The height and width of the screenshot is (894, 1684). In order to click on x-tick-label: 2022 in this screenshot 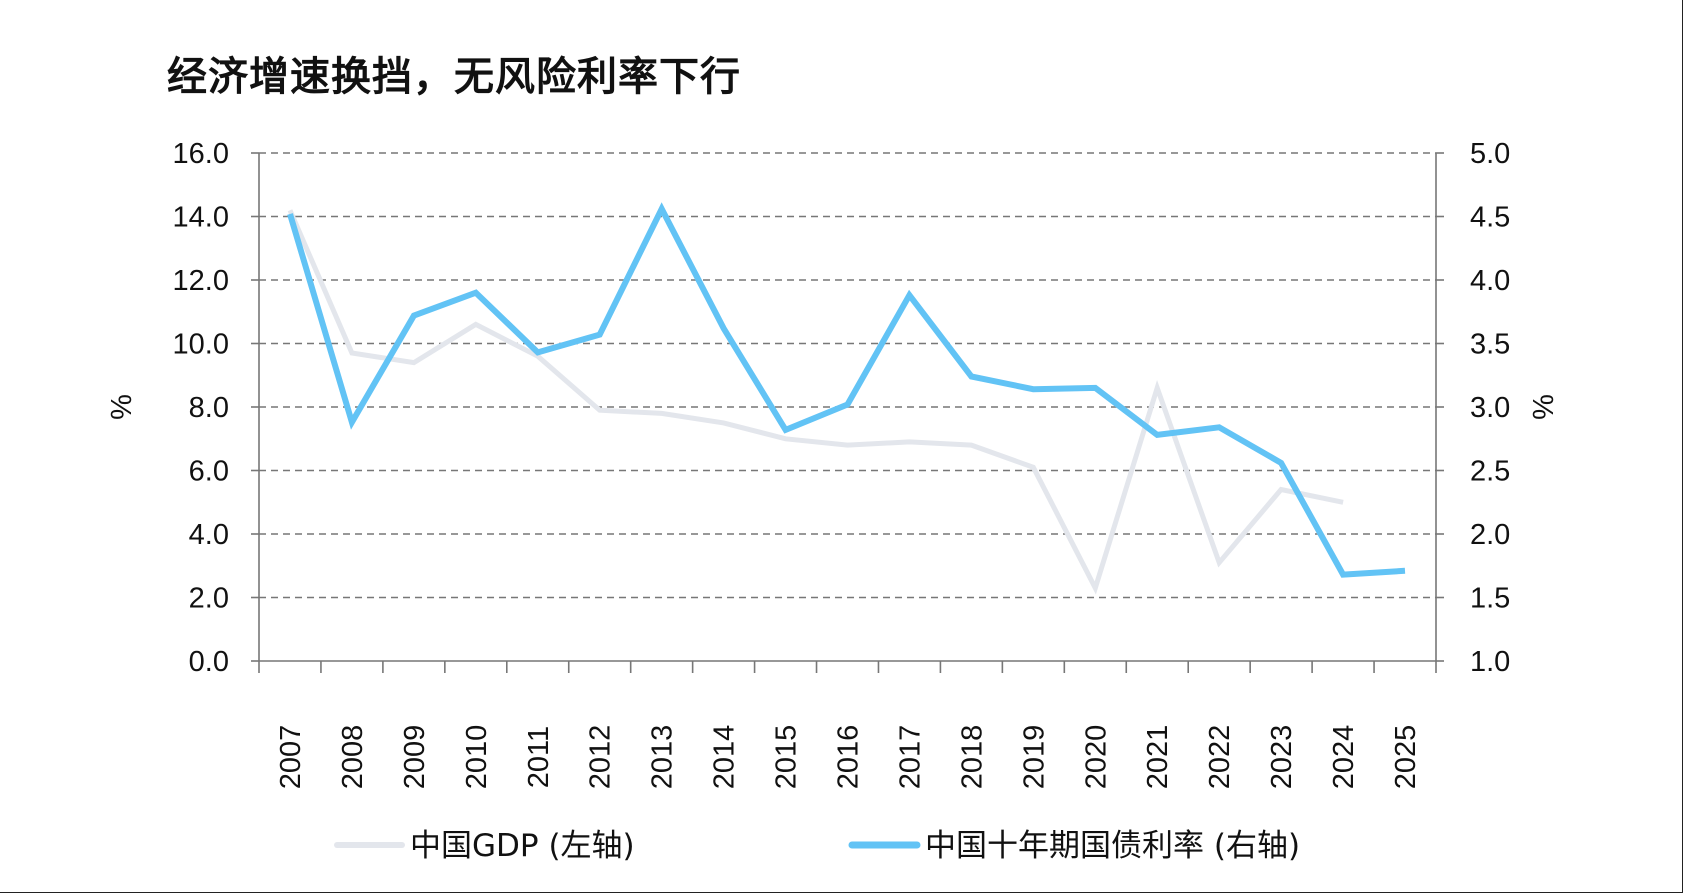, I will do `click(1220, 757)`.